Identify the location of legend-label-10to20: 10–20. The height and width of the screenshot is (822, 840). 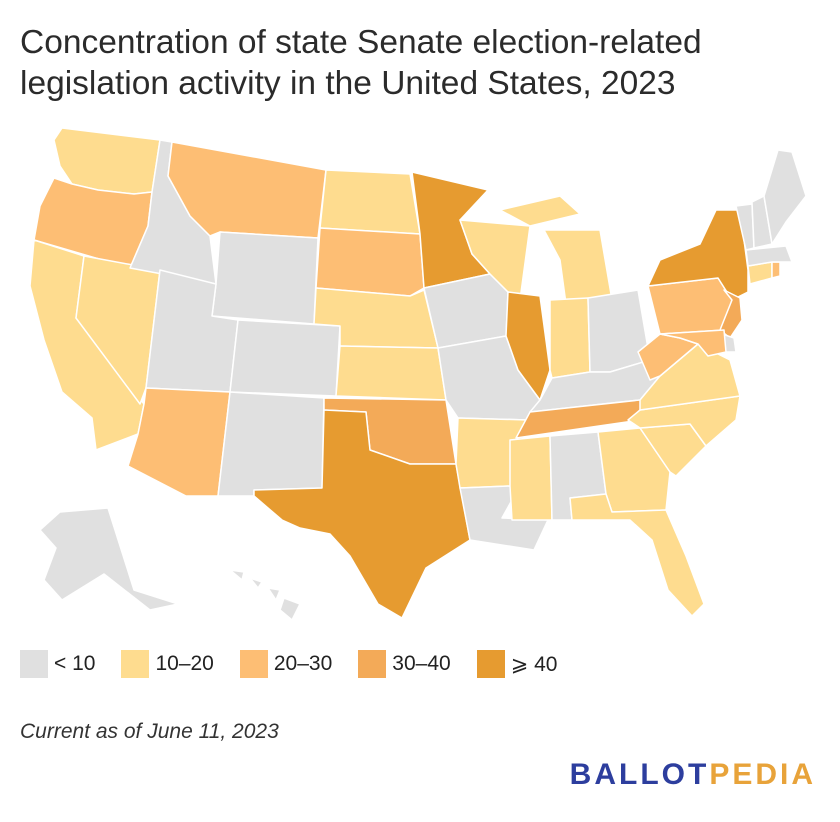
(184, 663).